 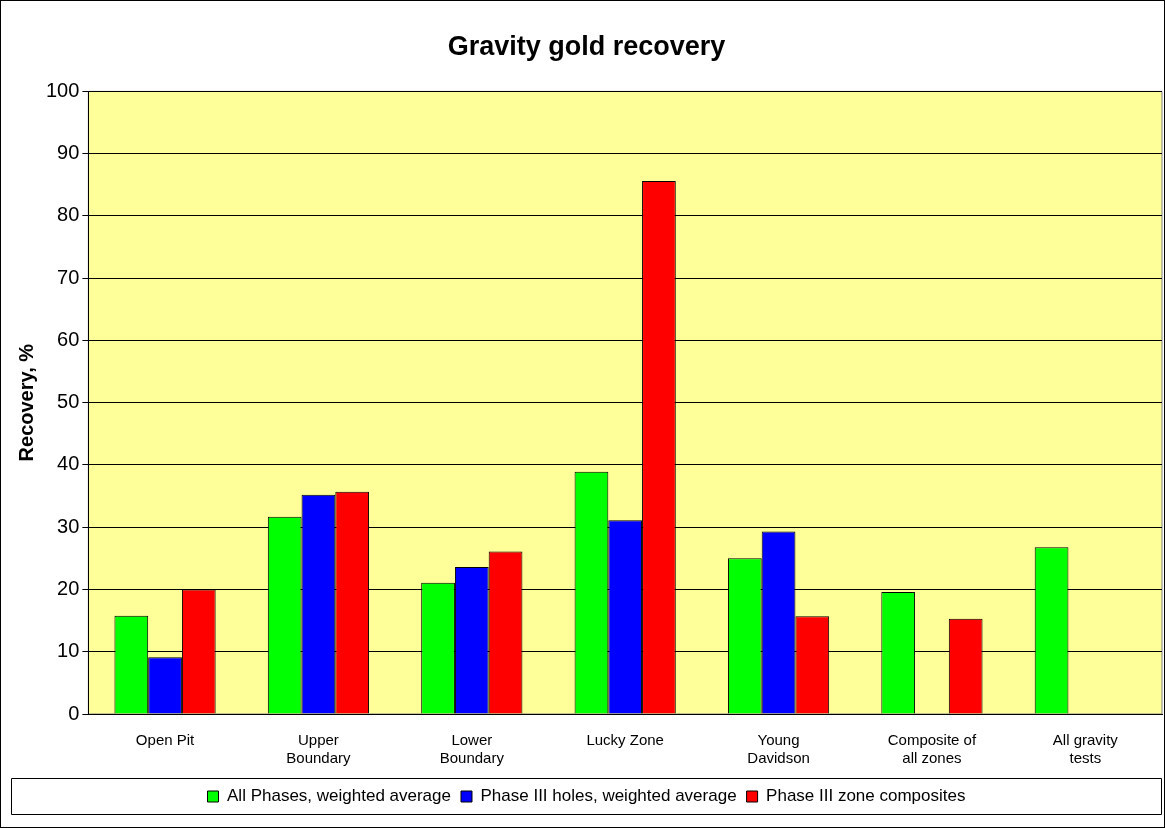 I want to click on y-tick-label: 30, so click(x=68, y=525).